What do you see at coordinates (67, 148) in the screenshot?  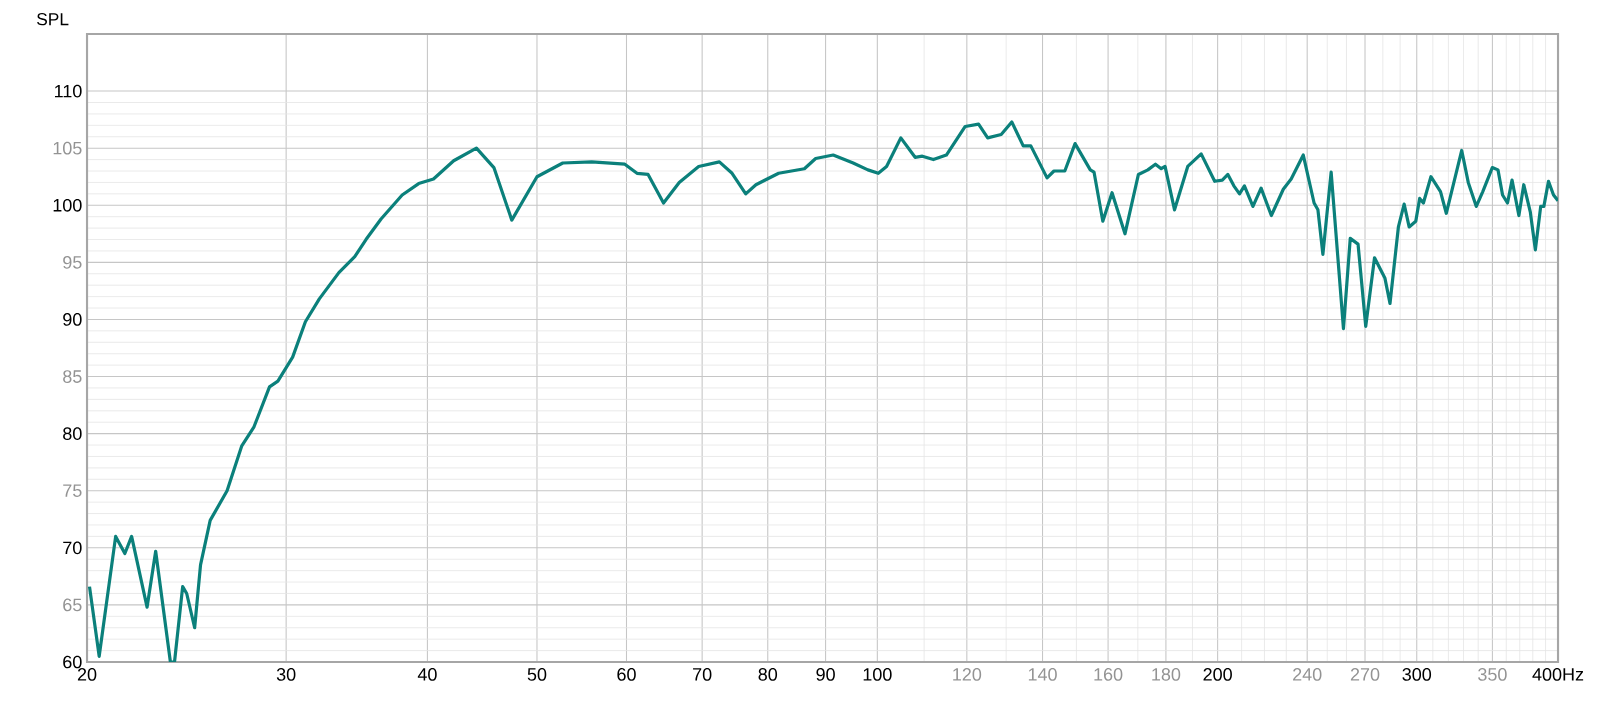 I see `y-tick-label: 105` at bounding box center [67, 148].